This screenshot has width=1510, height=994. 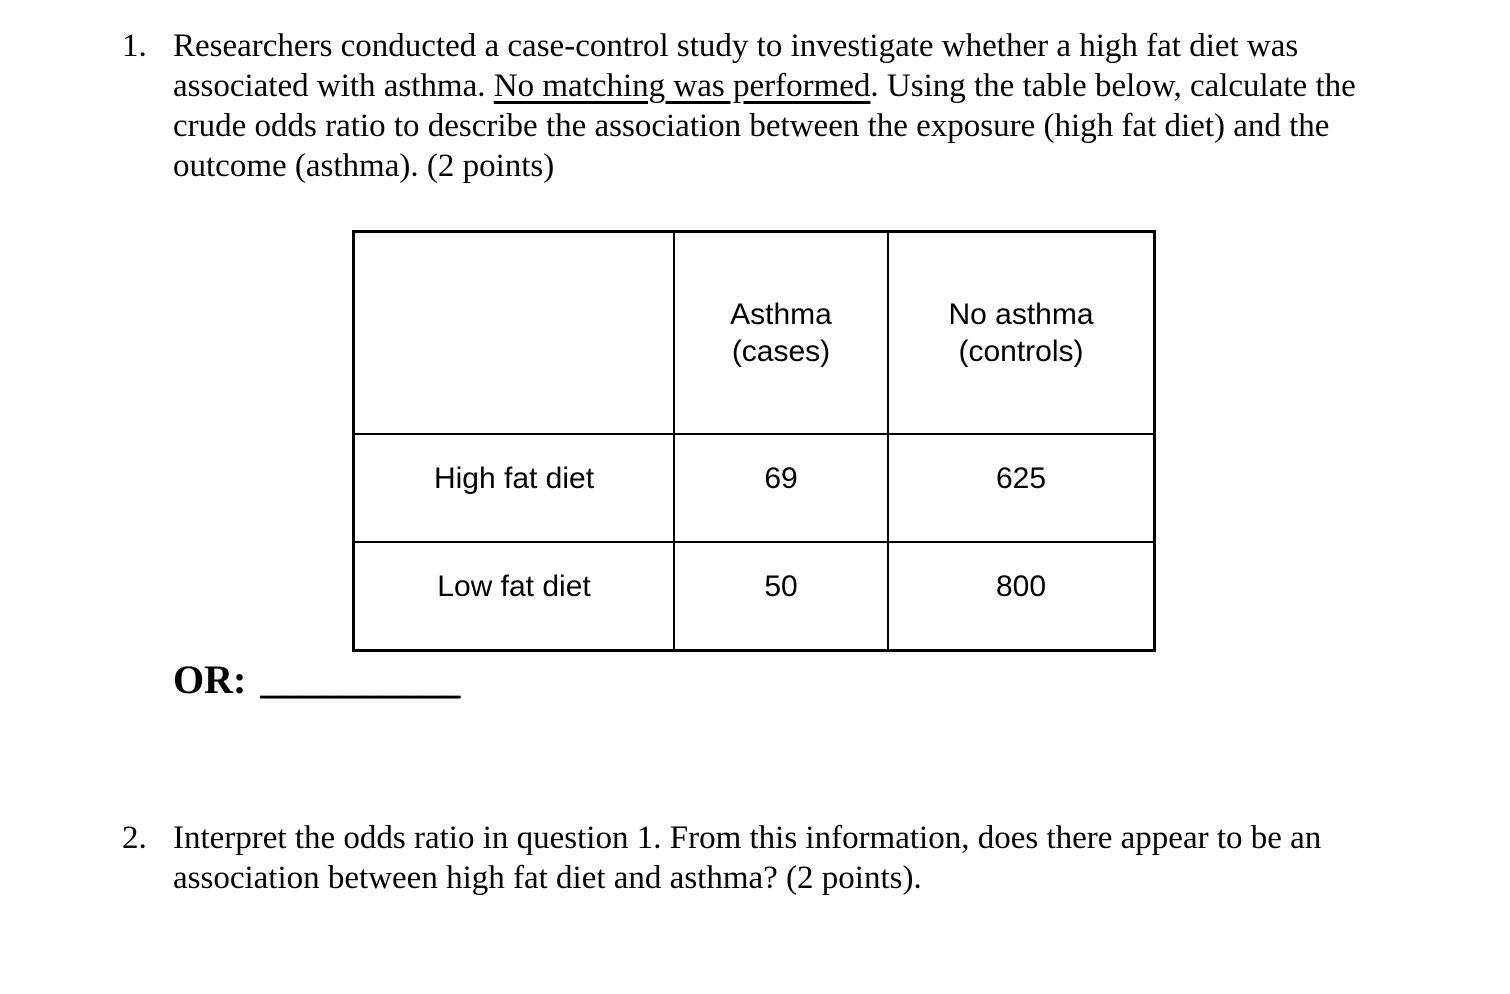 I want to click on table-header-controls-line2: (controls), so click(x=1021, y=351).